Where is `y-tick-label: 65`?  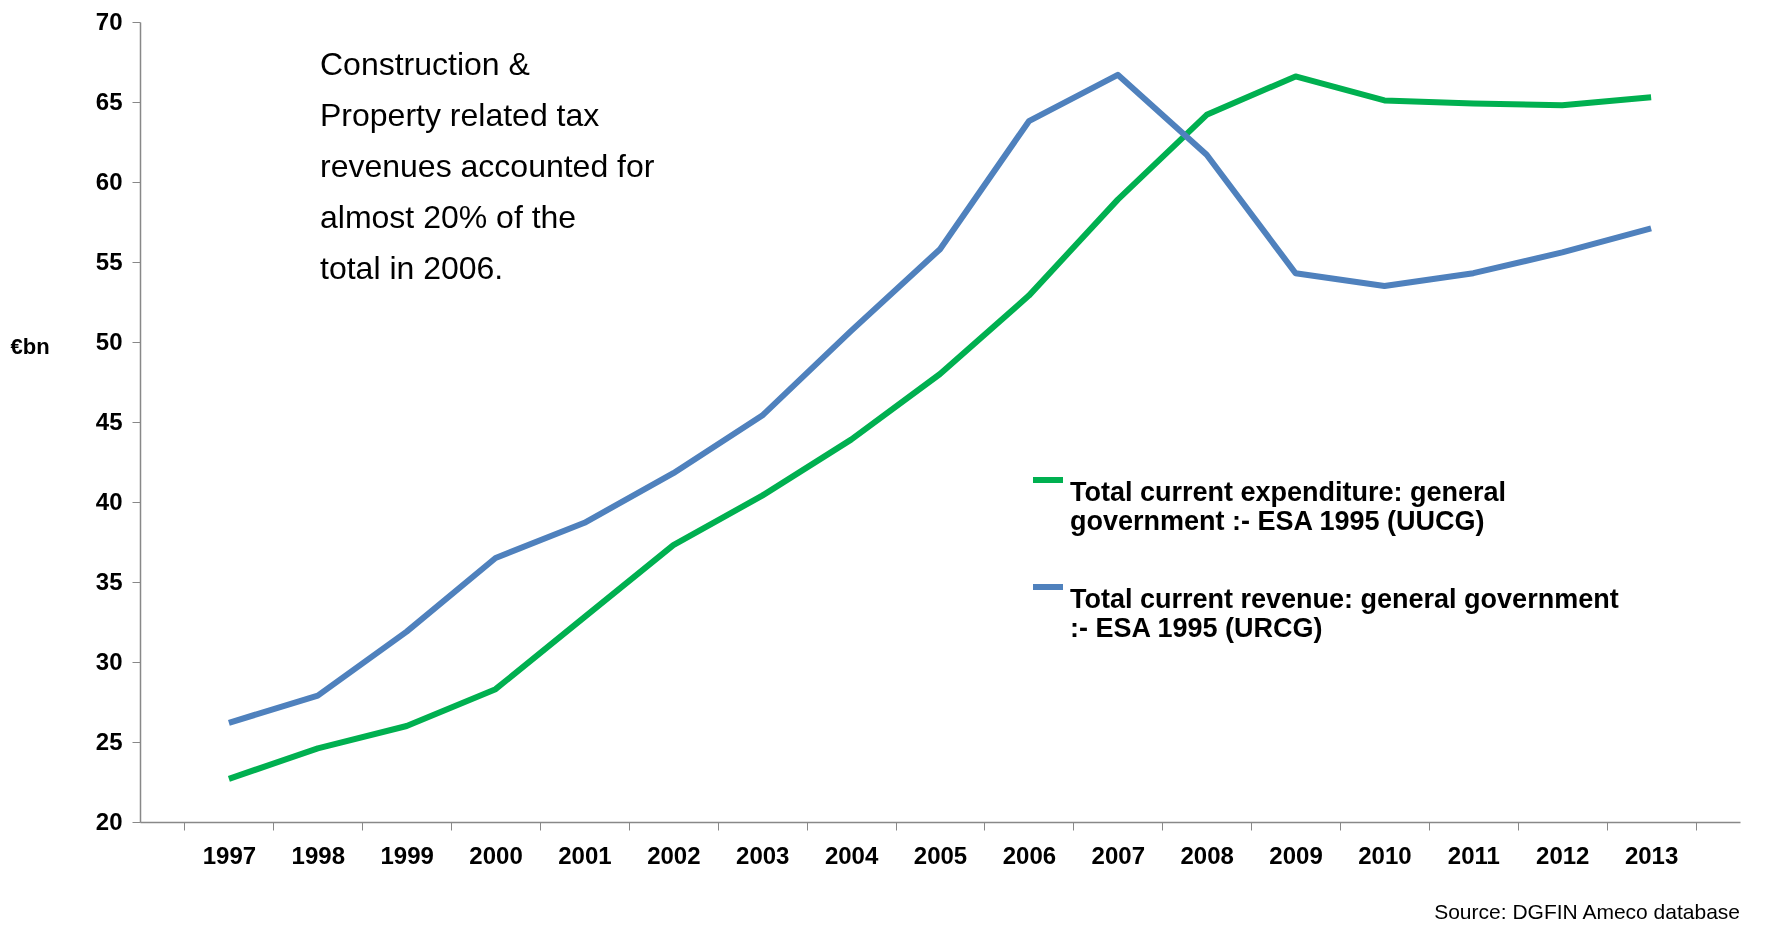
y-tick-label: 65 is located at coordinates (109, 101).